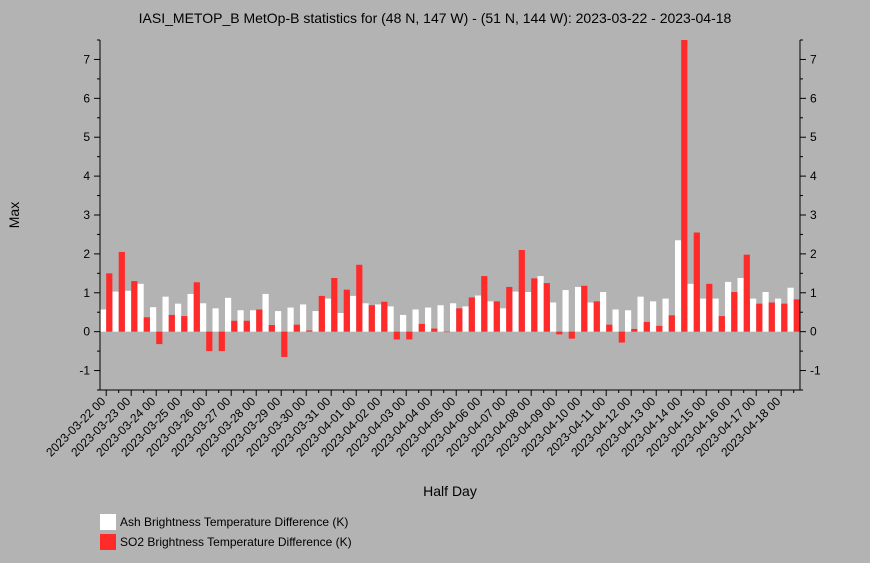  Describe the element at coordinates (813, 59) in the screenshot. I see `y-tick-label-right: 7` at that location.